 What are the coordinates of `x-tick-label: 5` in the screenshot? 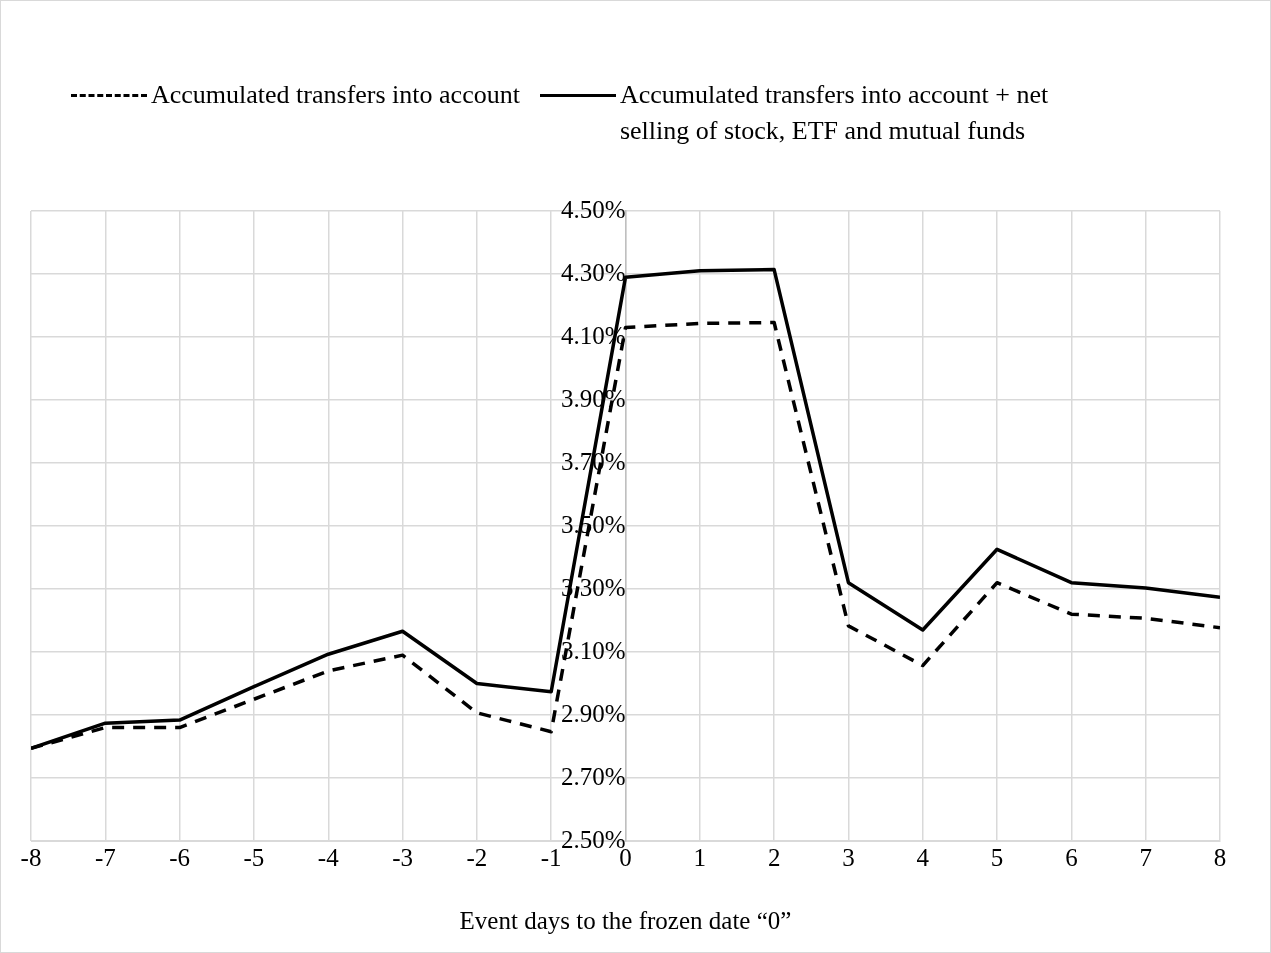 It's located at (997, 857).